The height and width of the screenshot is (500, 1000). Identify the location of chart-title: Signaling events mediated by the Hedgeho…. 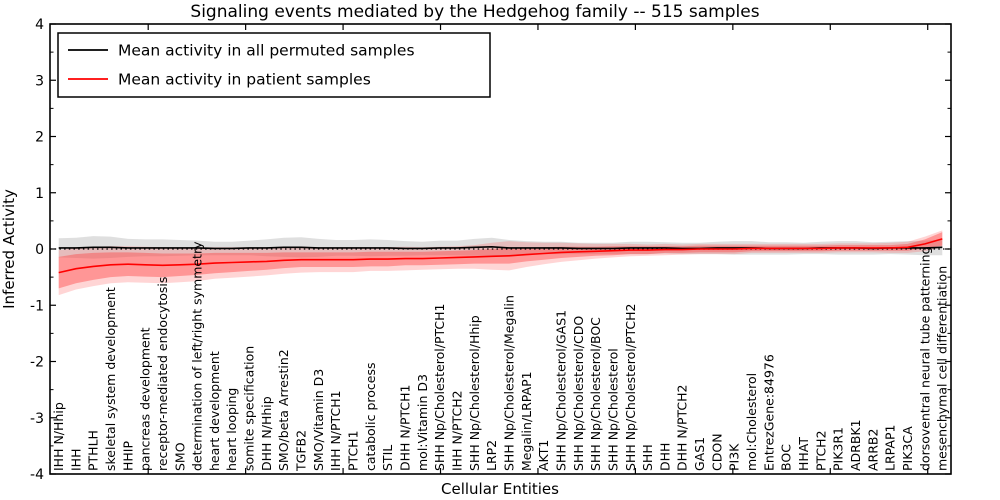
(474, 12).